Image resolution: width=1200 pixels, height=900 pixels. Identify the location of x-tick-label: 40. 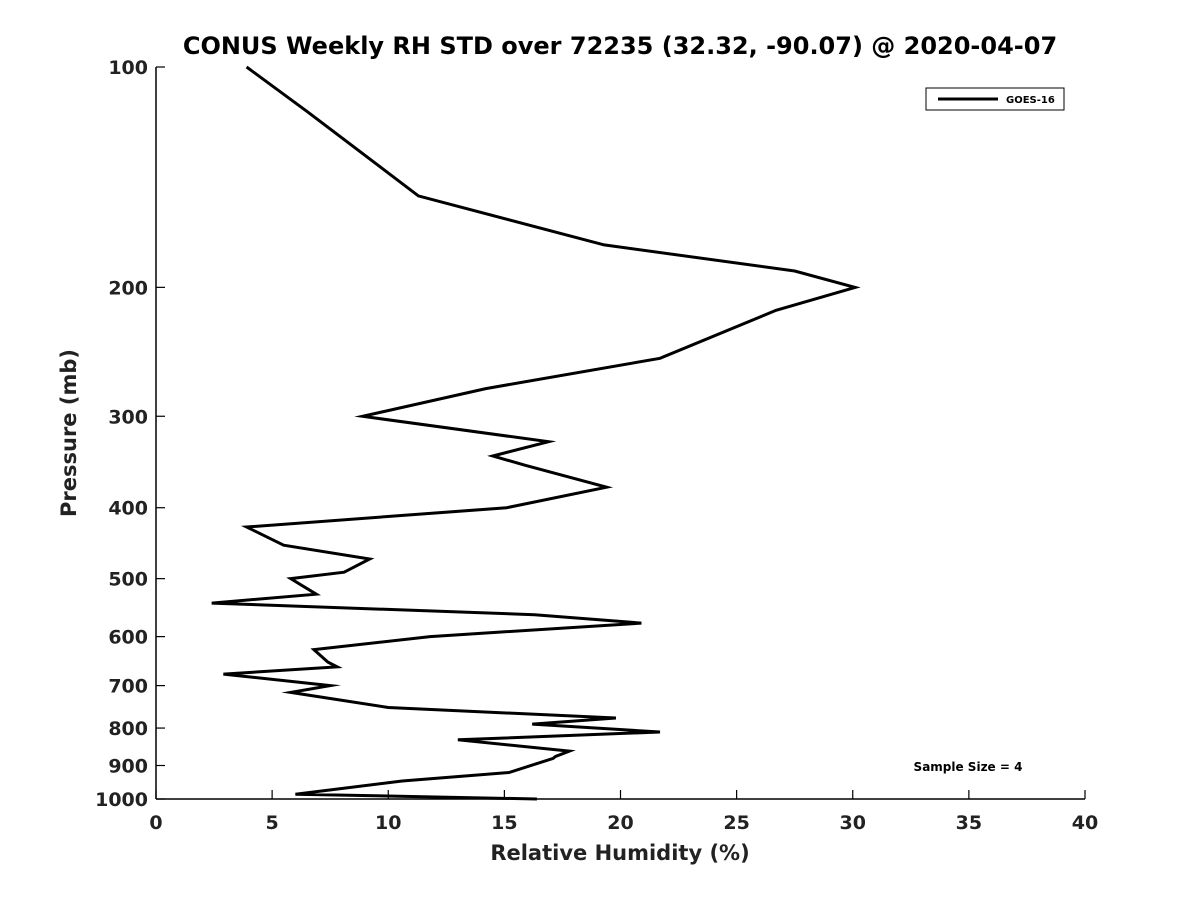
(1085, 823).